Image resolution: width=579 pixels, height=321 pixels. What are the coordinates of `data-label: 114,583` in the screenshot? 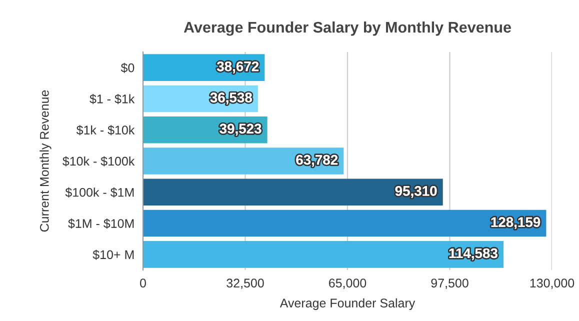 It's located at (473, 254).